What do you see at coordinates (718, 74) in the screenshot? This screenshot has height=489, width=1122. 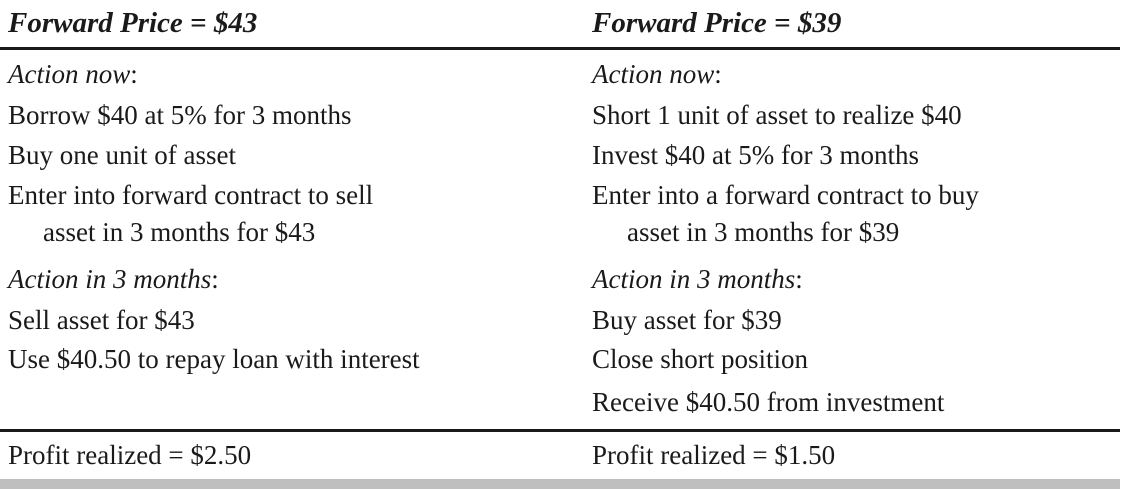 I see `right-action-now-colon: :` at bounding box center [718, 74].